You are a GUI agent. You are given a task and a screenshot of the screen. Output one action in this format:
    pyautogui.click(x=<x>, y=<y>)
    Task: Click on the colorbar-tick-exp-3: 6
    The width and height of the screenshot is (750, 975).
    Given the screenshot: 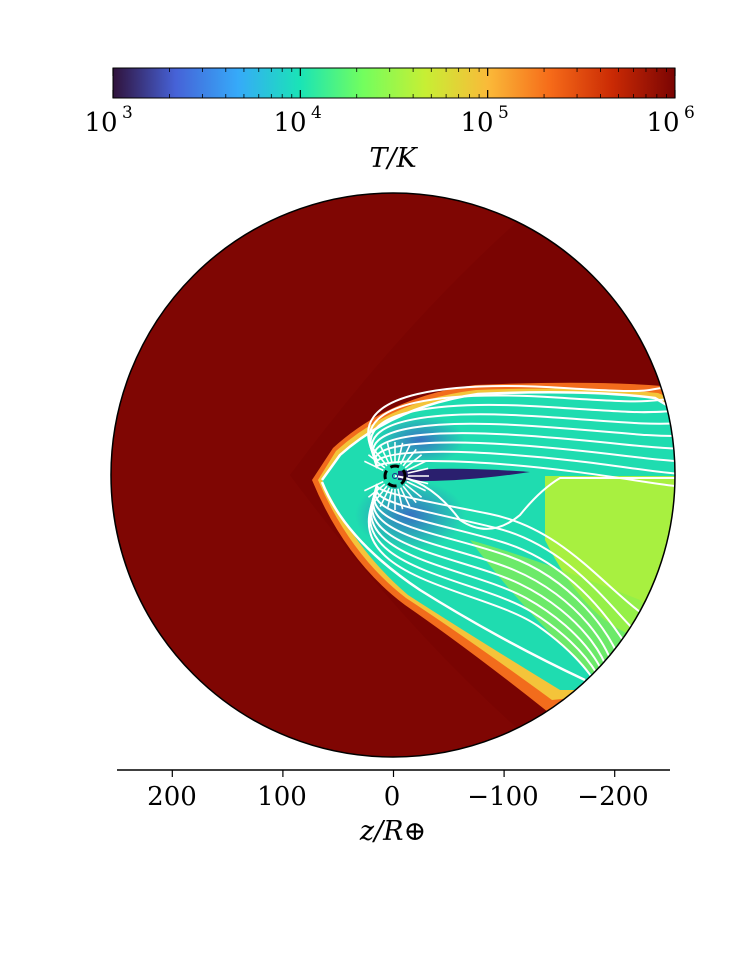 What is the action you would take?
    pyautogui.click(x=689, y=113)
    